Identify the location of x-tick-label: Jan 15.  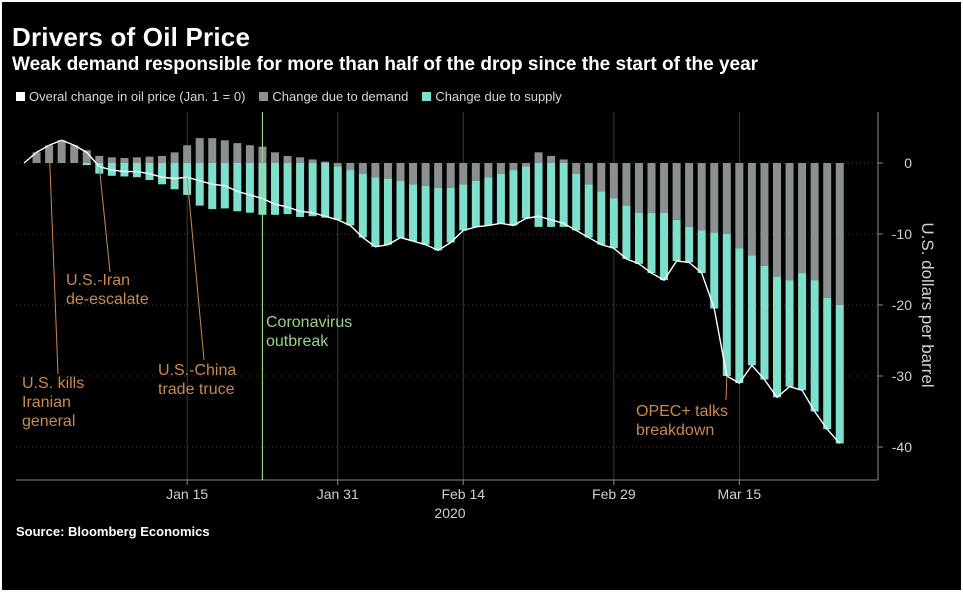
(187, 494).